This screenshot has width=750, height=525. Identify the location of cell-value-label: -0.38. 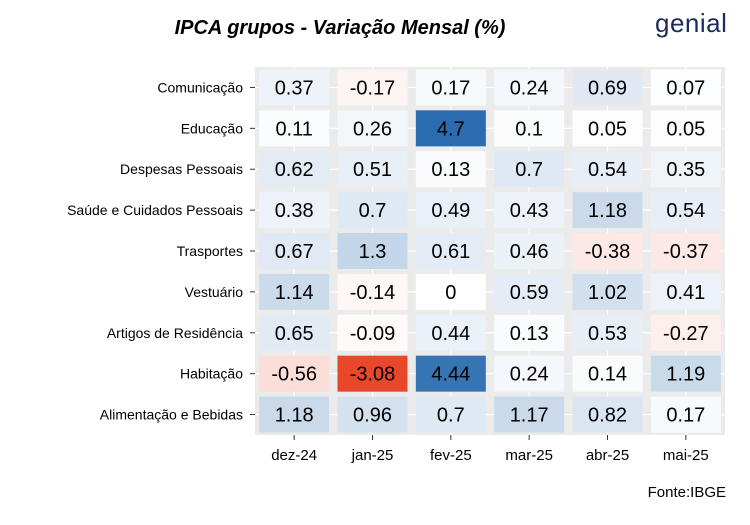
(608, 252).